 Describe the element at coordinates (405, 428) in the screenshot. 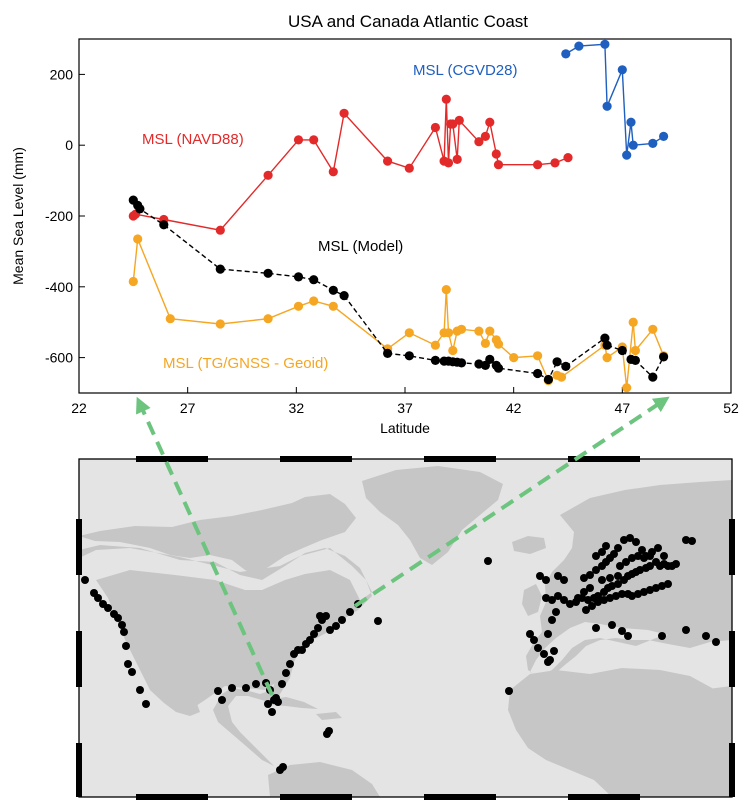

I see `x-axis-label: Latitude` at that location.